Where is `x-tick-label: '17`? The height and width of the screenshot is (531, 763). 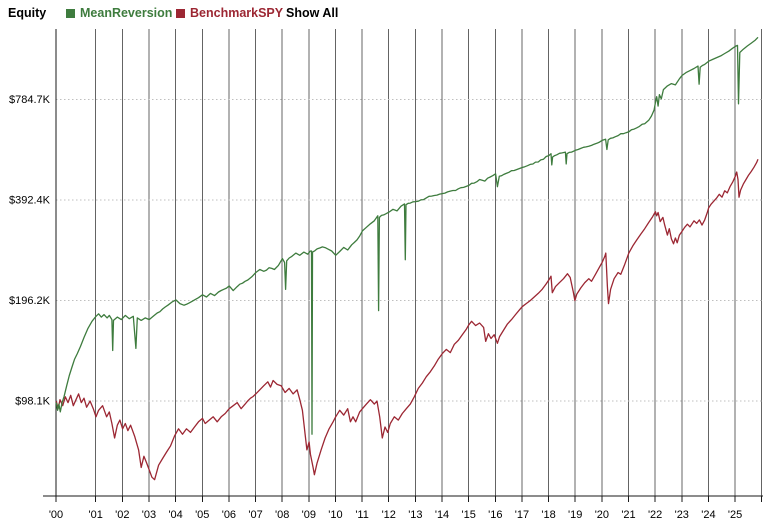 x-tick-label: '17 is located at coordinates (522, 515).